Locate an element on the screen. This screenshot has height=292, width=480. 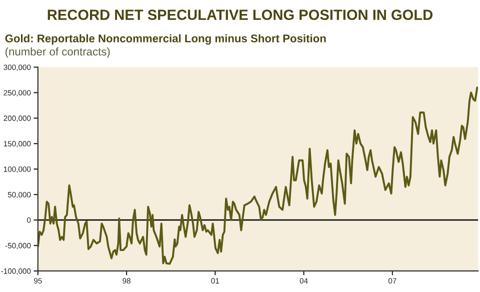
chart-title: RECORD NET SPECULATIVE LONG POSITION IN GOLD is located at coordinates (240, 15).